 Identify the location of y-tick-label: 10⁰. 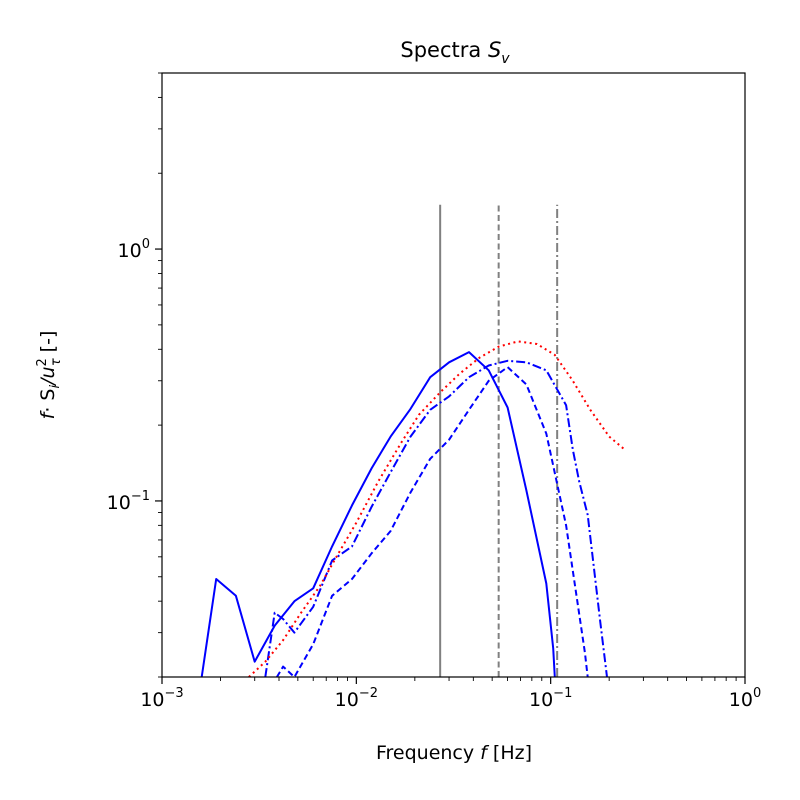
(134, 249).